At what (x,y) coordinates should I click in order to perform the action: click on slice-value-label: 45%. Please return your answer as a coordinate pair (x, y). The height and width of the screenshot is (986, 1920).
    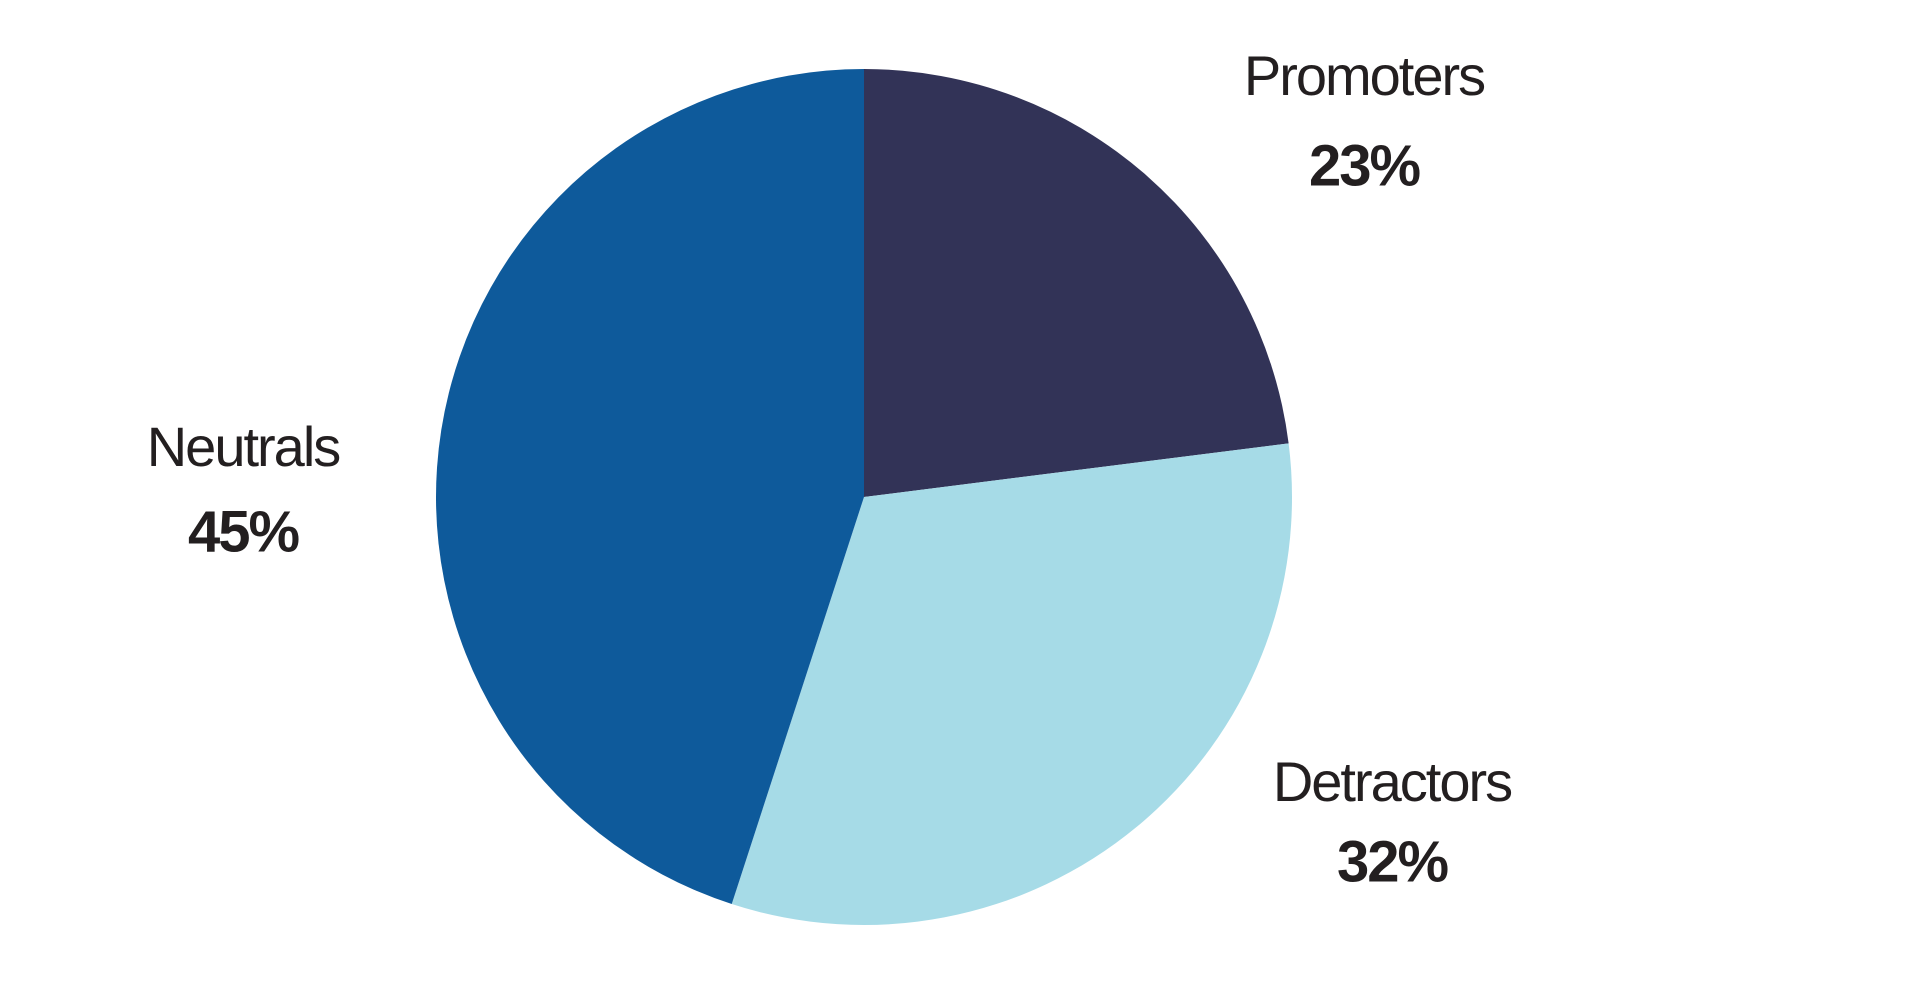
    Looking at the image, I should click on (244, 531).